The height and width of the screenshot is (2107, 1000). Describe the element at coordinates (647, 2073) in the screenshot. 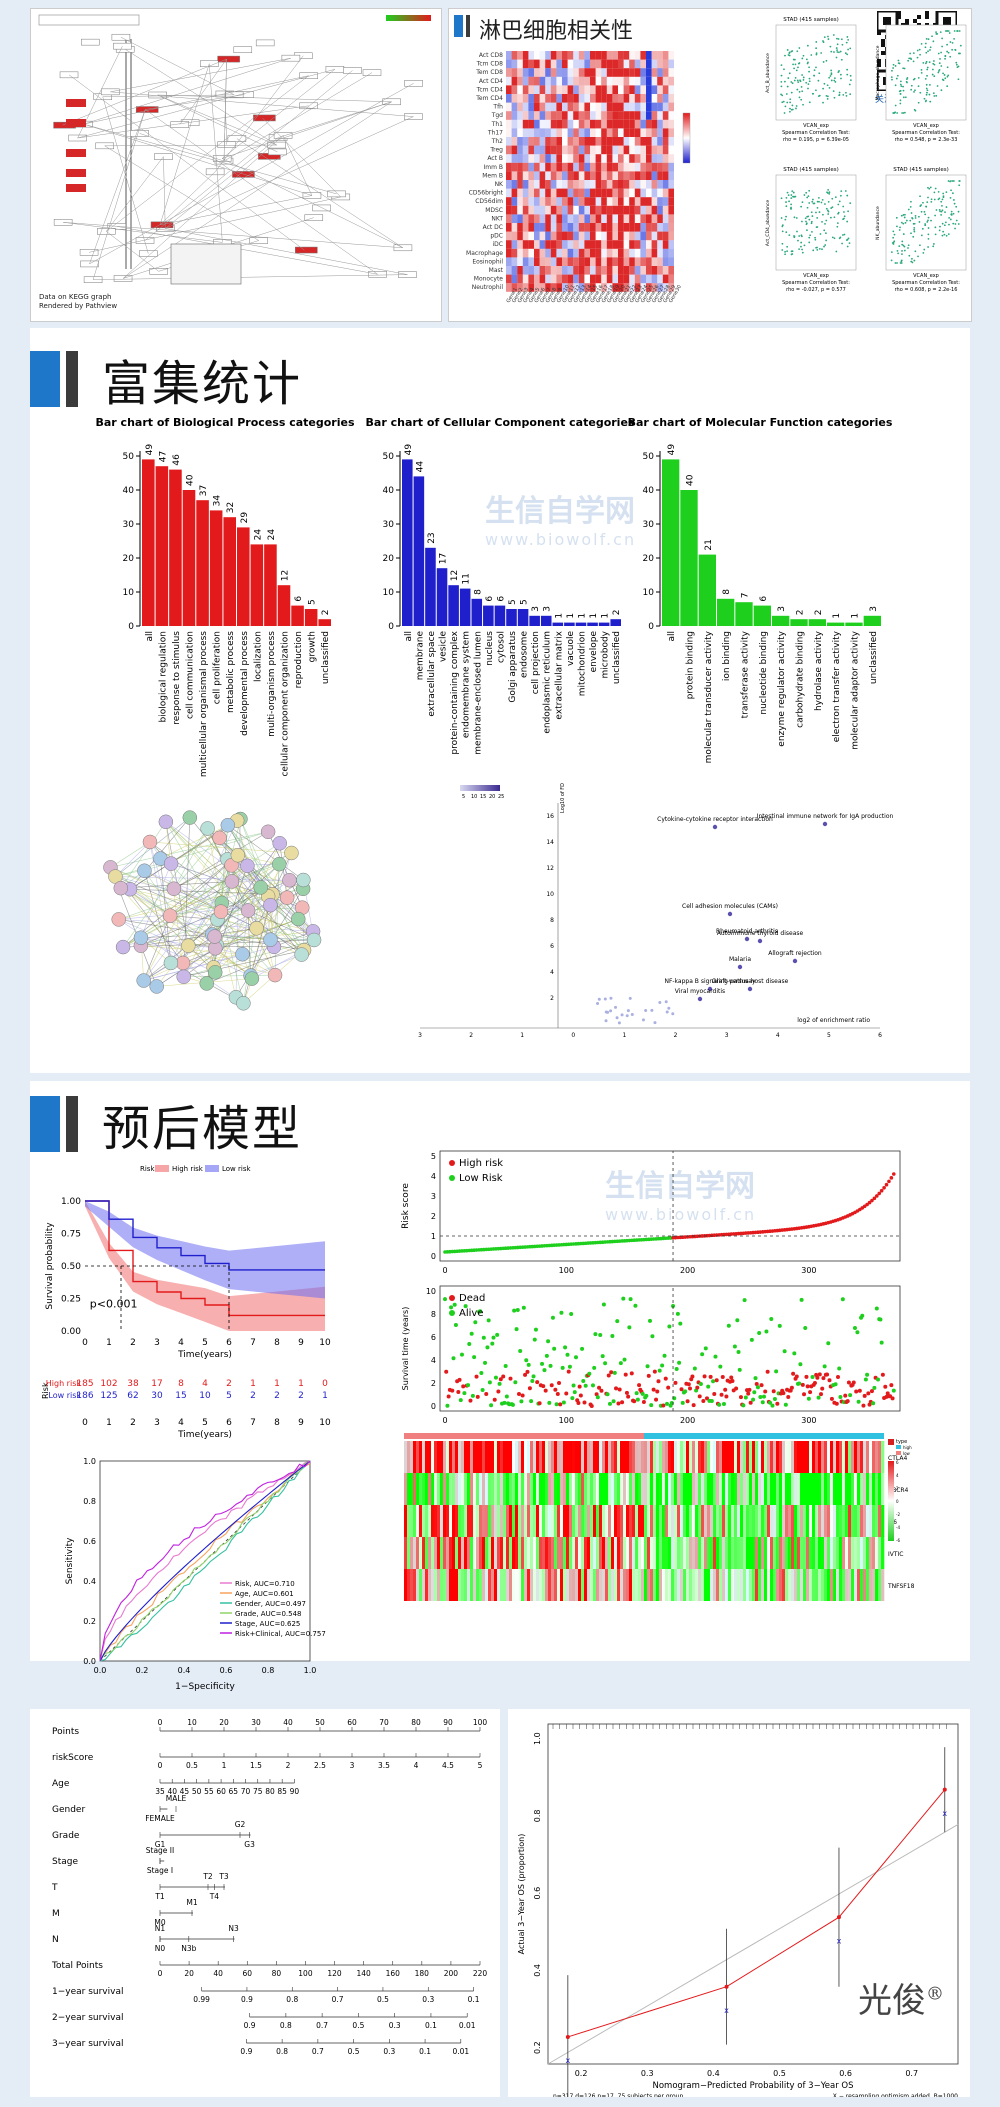

I see `cal-x-tick: 0.3` at that location.